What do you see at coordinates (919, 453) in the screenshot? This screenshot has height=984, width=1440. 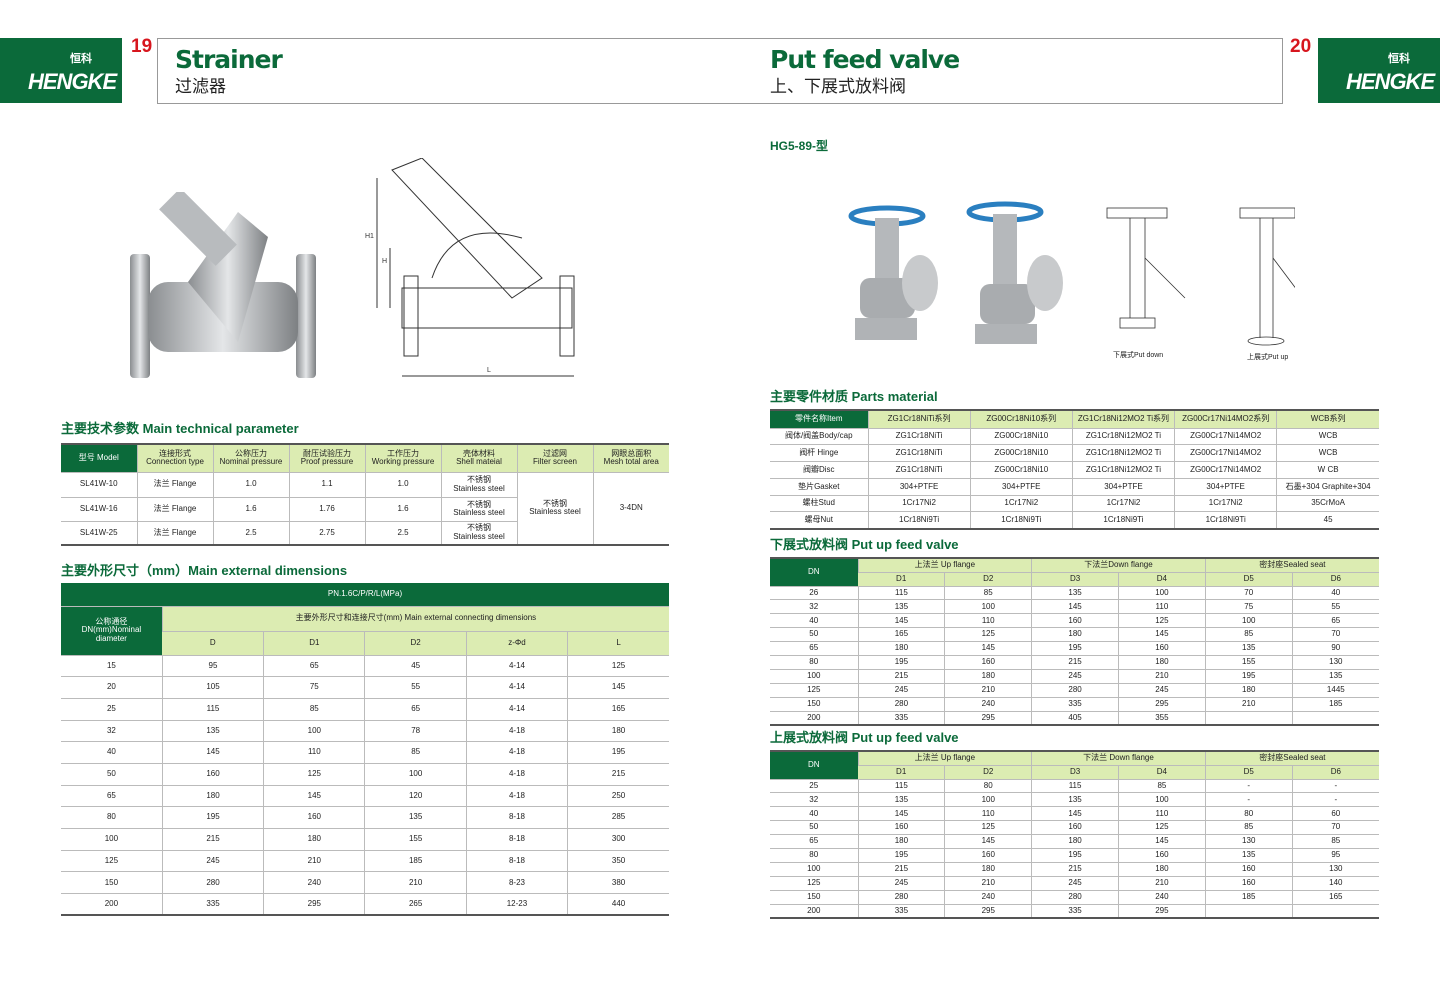 I see `table-cell: ZG1Cr18NiTi` at bounding box center [919, 453].